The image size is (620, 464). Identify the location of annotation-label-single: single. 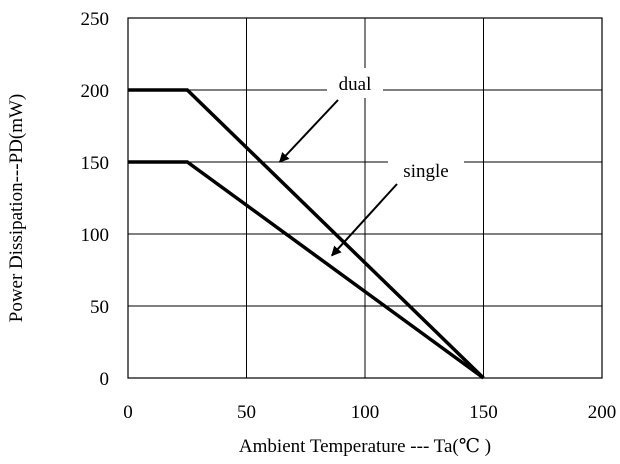
(425, 171).